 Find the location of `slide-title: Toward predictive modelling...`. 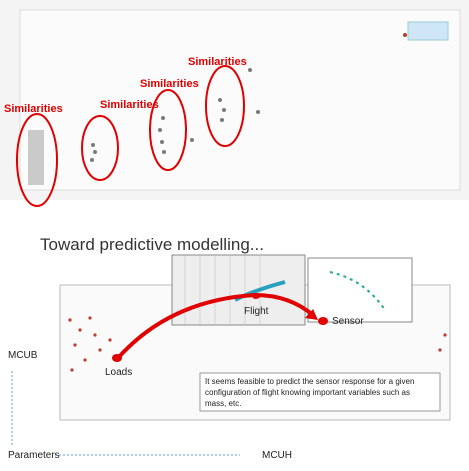

slide-title: Toward predictive modelling... is located at coordinates (152, 244).